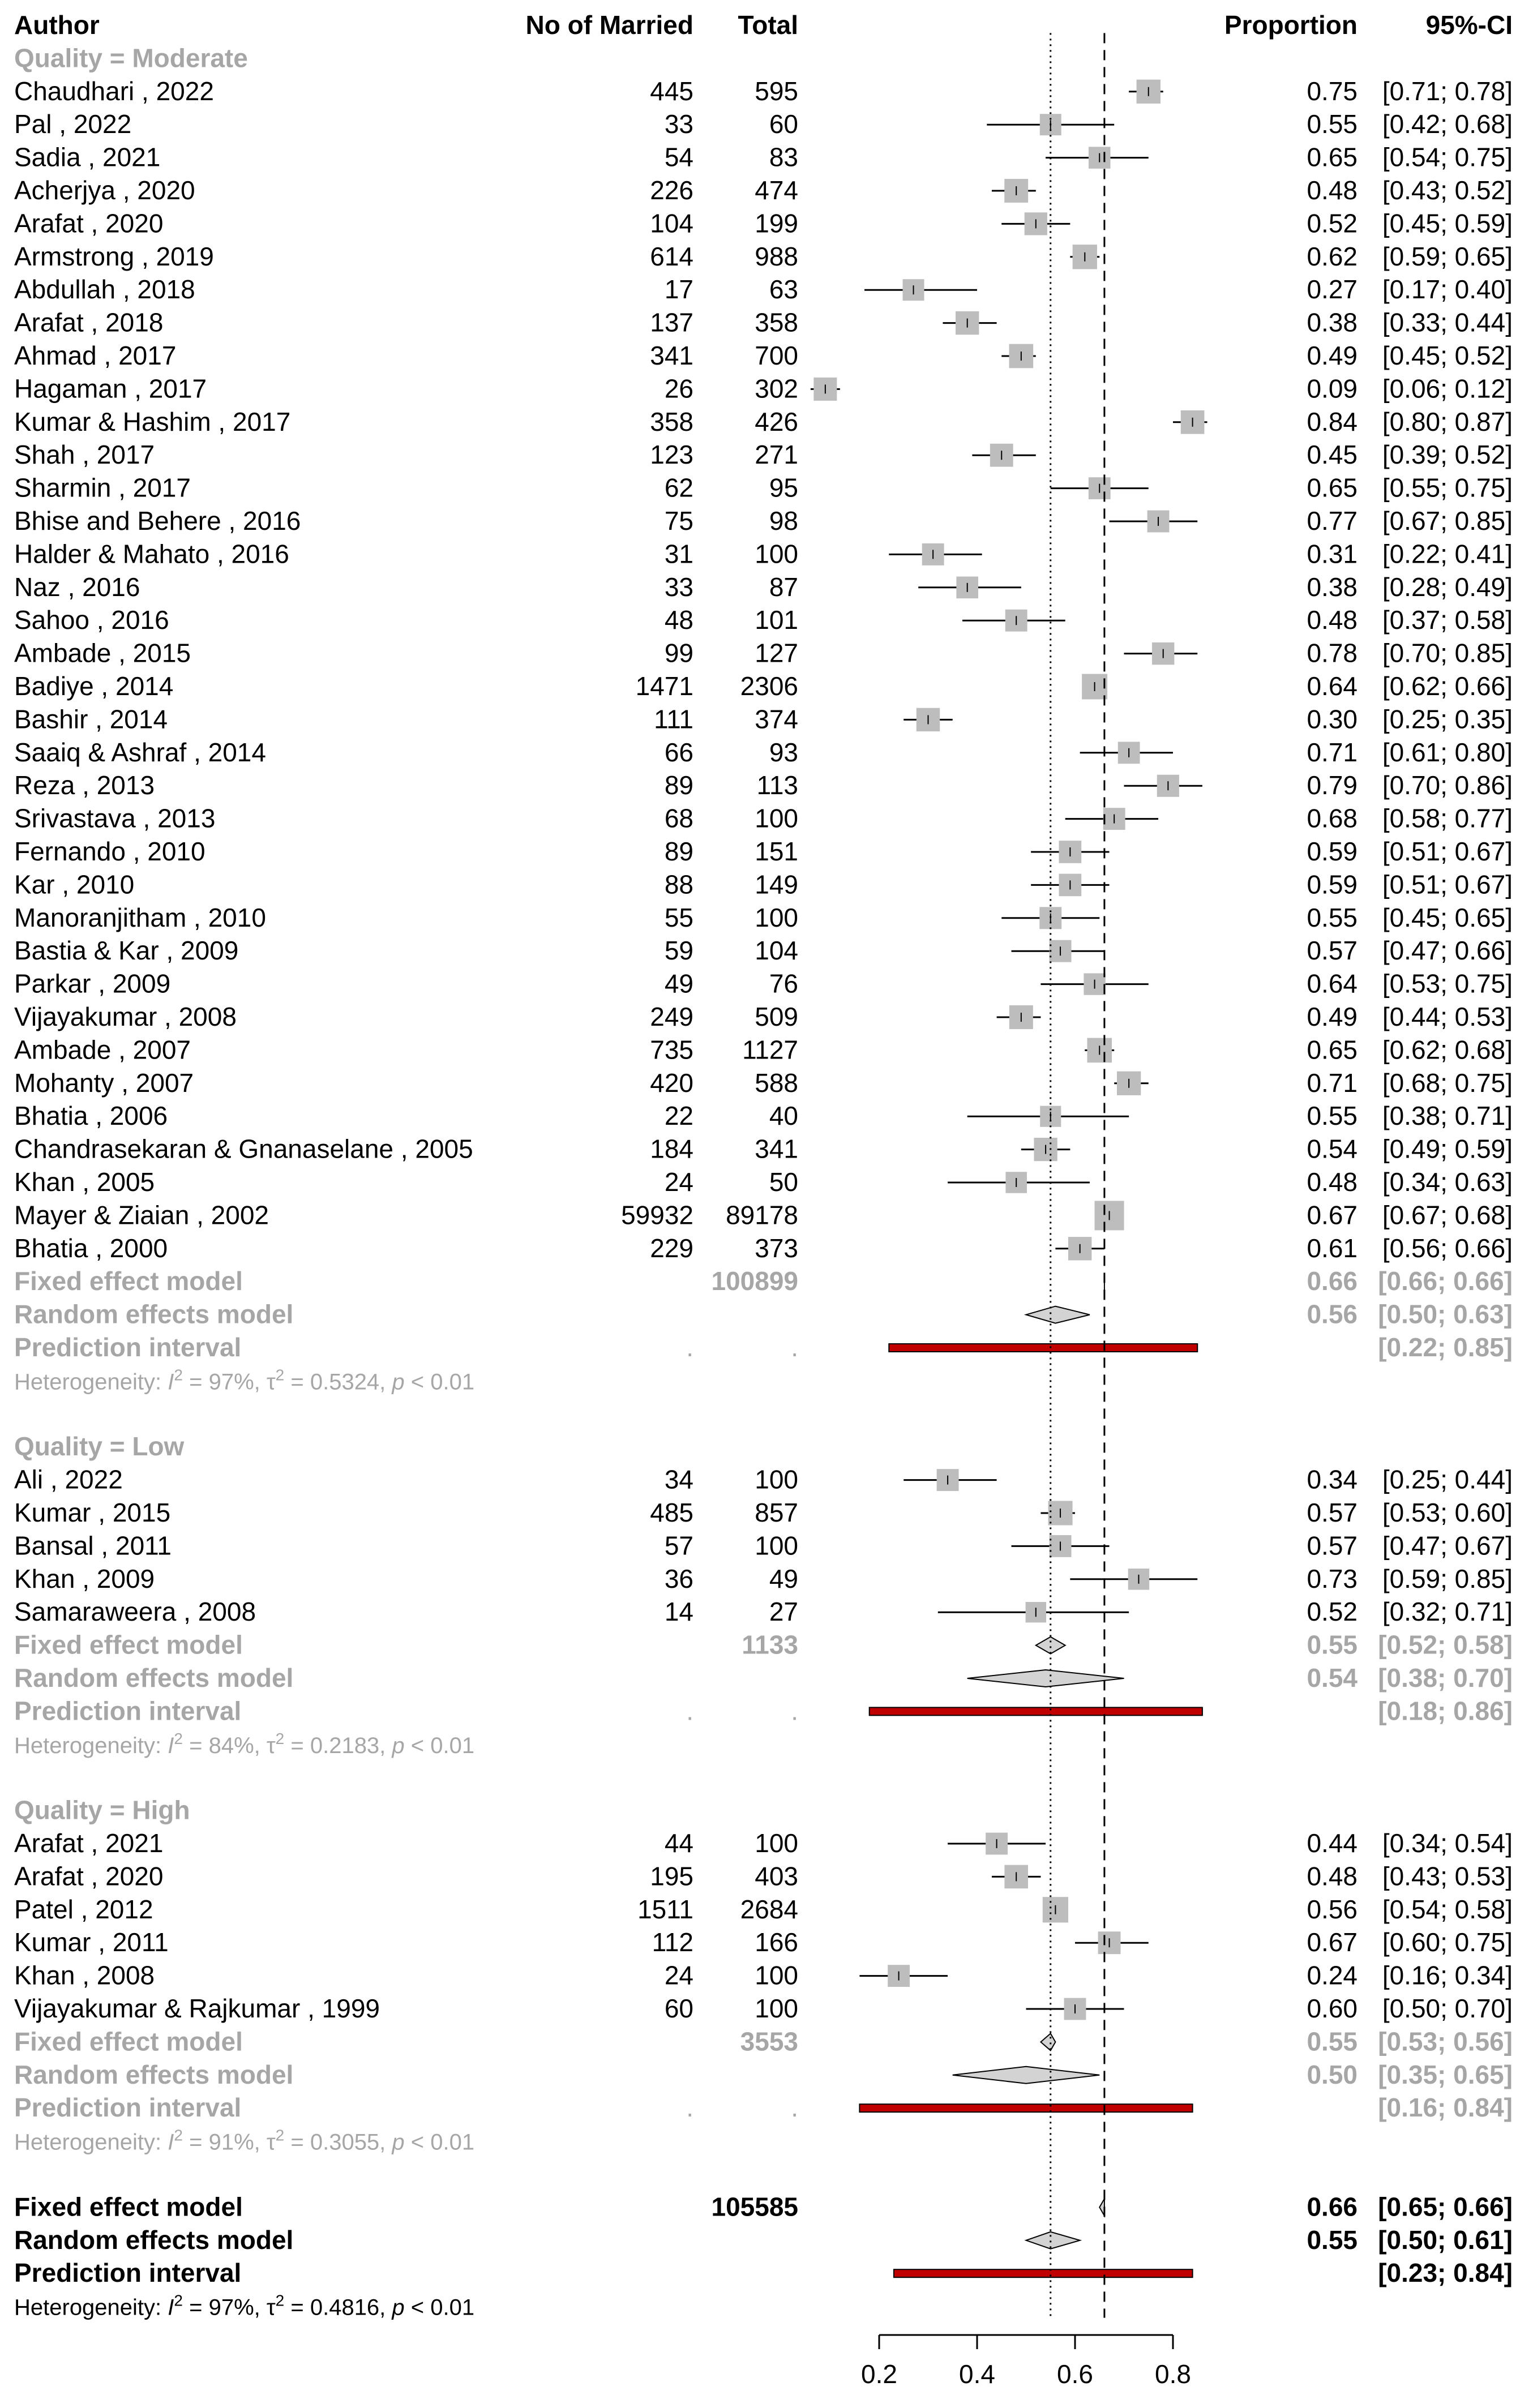  I want to click on study-author: Badiye , 2014, so click(93, 686).